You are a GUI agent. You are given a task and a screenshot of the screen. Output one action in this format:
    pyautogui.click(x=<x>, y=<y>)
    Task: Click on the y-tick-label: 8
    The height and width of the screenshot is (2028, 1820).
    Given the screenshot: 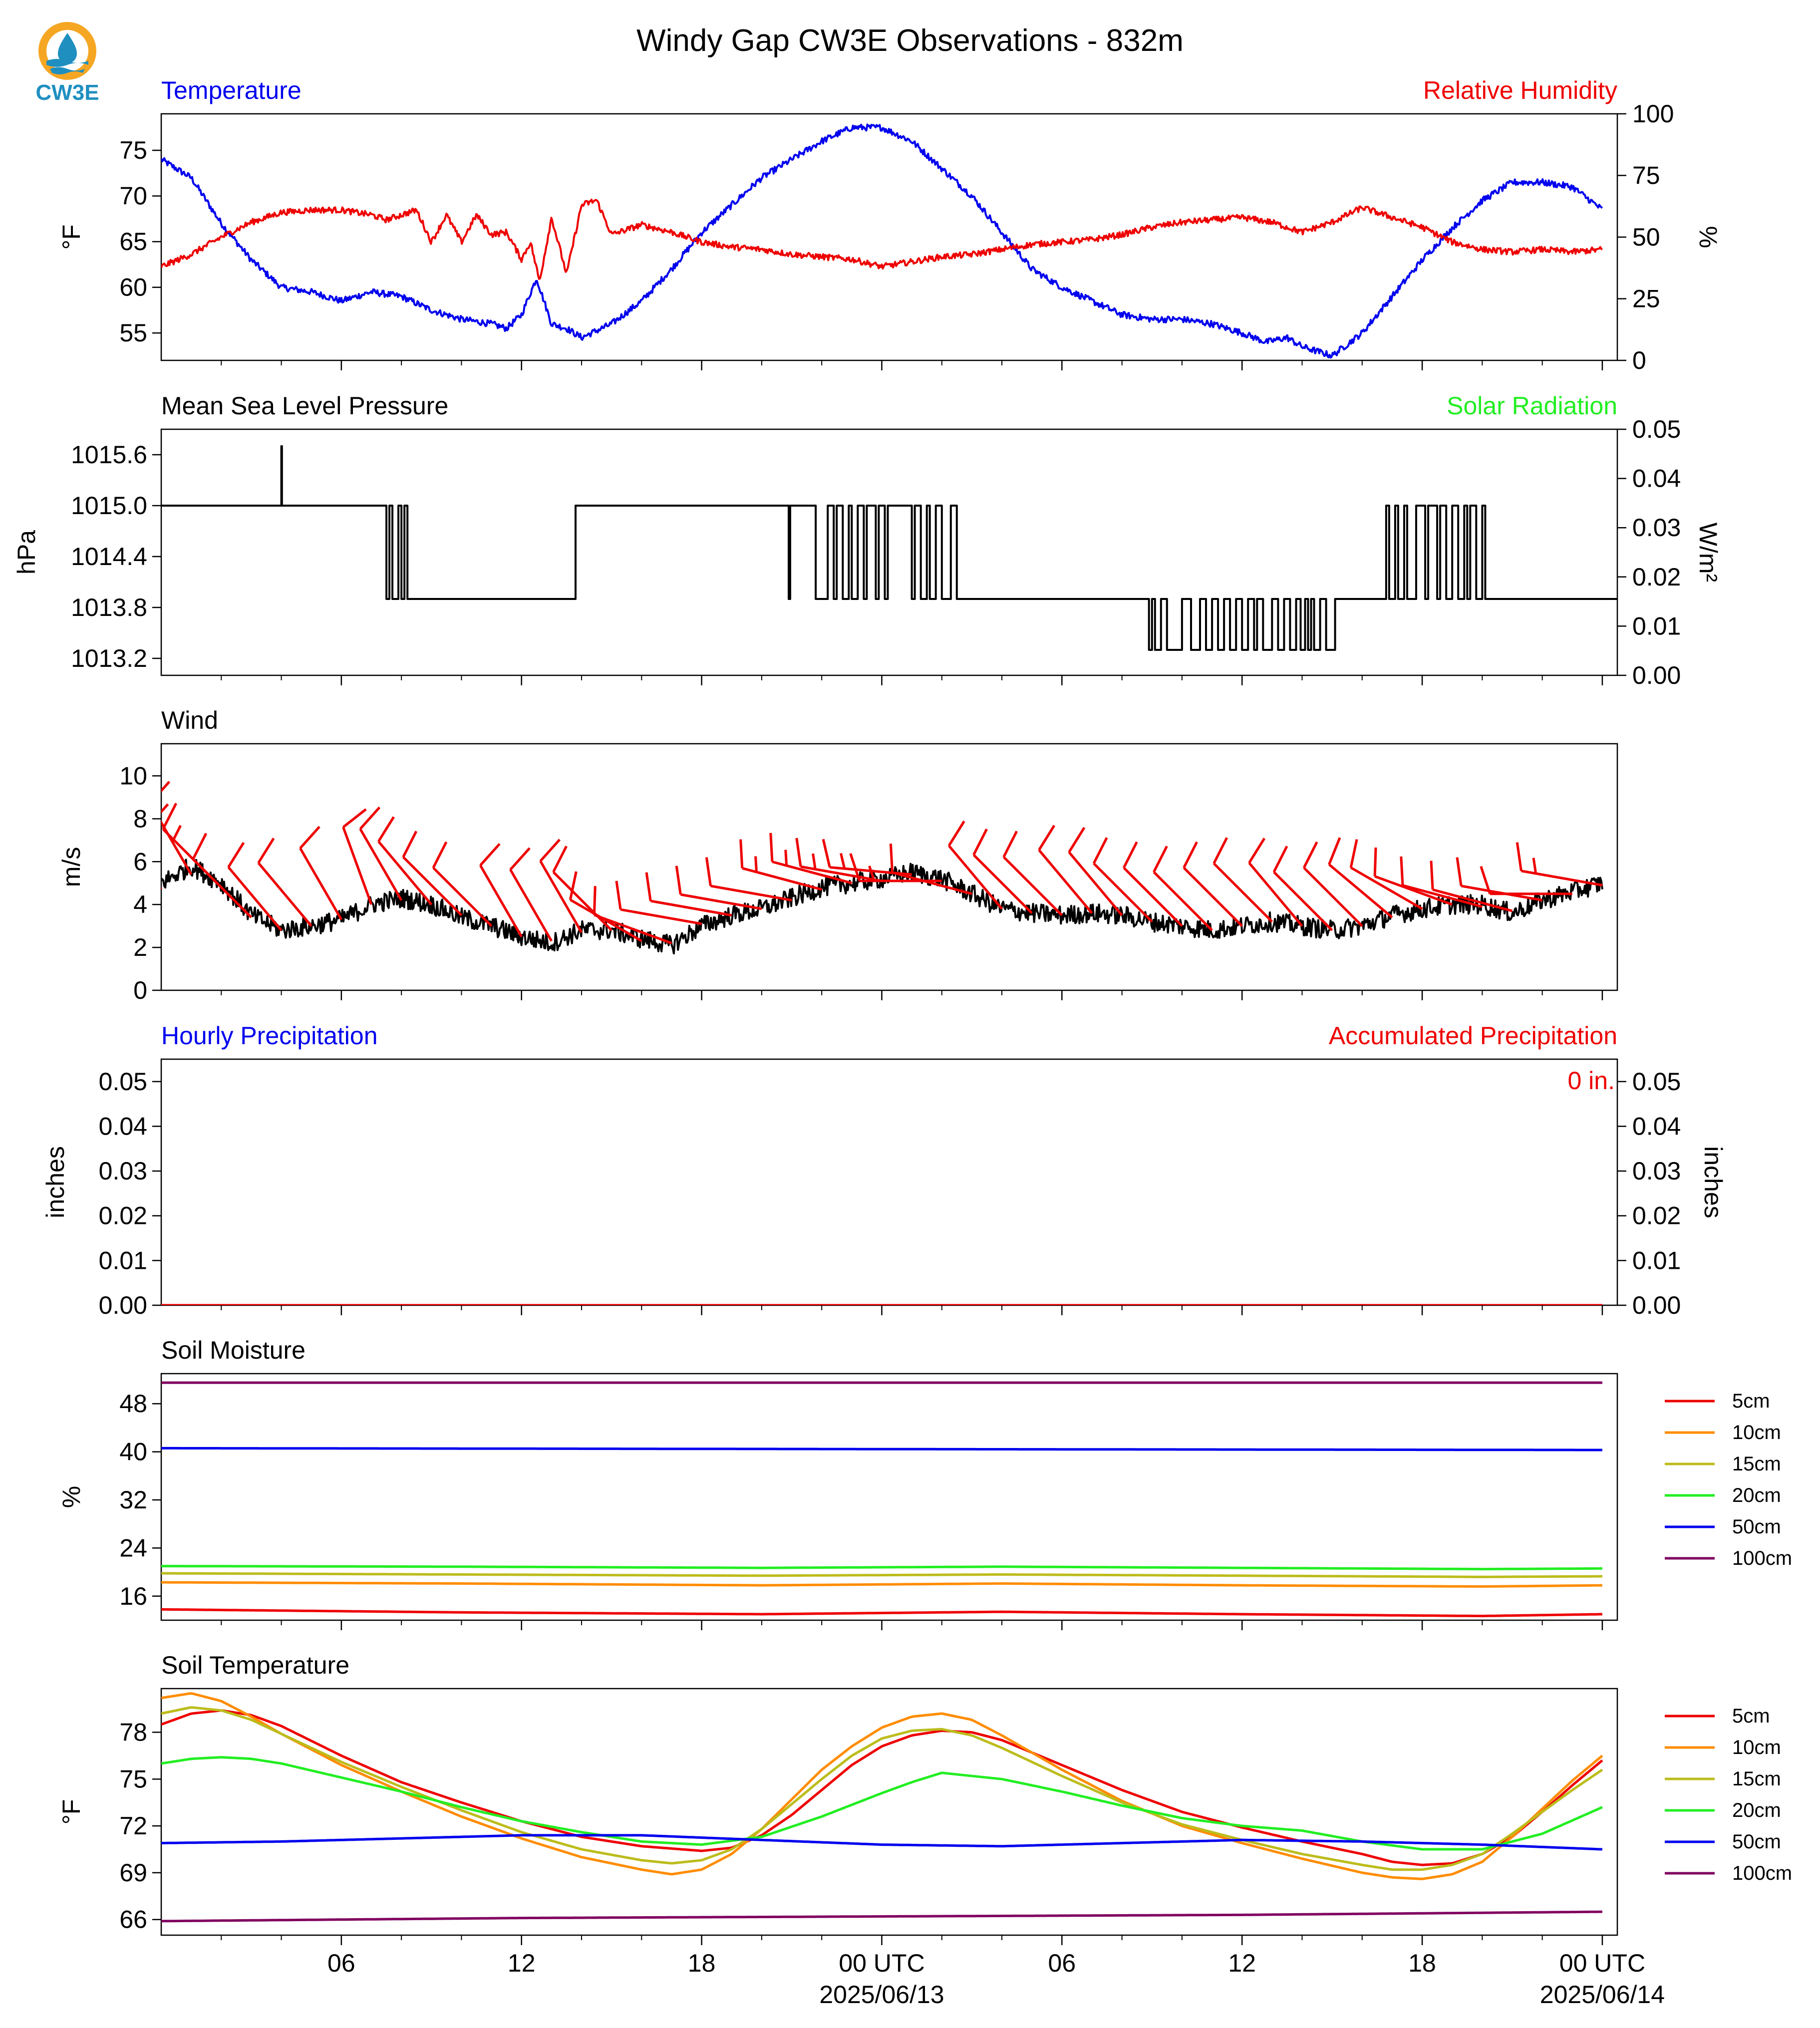 What is the action you would take?
    pyautogui.click(x=140, y=819)
    